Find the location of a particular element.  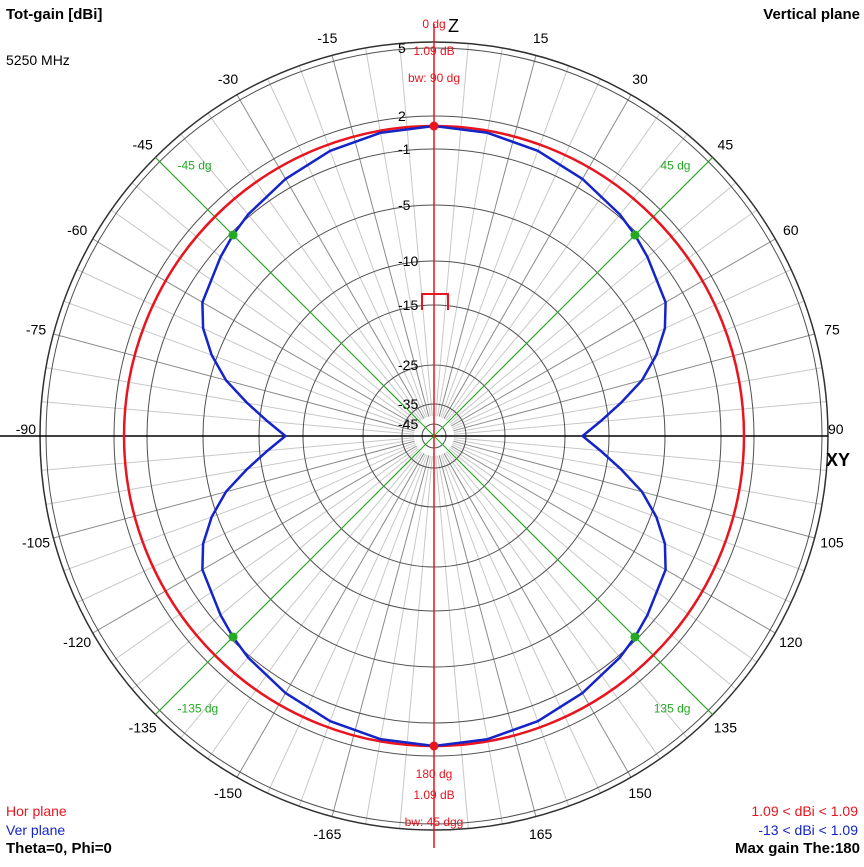

plane-label: Vertical plane is located at coordinates (811, 14).